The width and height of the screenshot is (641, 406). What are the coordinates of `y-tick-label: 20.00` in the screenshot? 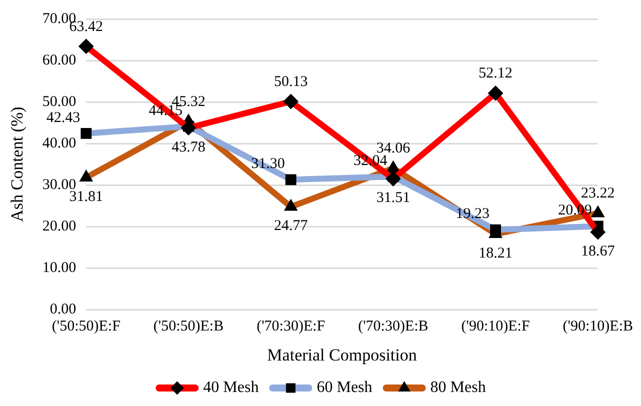 It's located at (59, 226).